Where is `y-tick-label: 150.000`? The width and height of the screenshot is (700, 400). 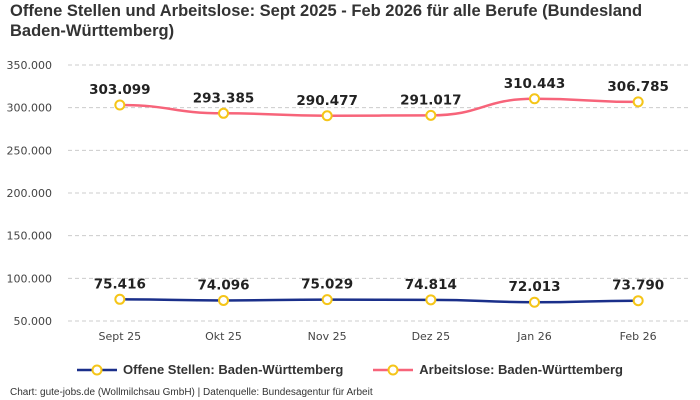 y-tick-label: 150.000 is located at coordinates (30, 236).